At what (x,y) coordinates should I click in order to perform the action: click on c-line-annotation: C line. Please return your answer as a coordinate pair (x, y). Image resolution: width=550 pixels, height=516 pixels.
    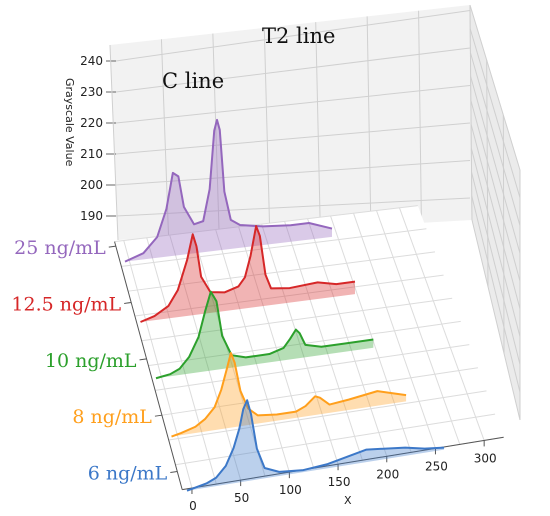
    Looking at the image, I should click on (193, 81).